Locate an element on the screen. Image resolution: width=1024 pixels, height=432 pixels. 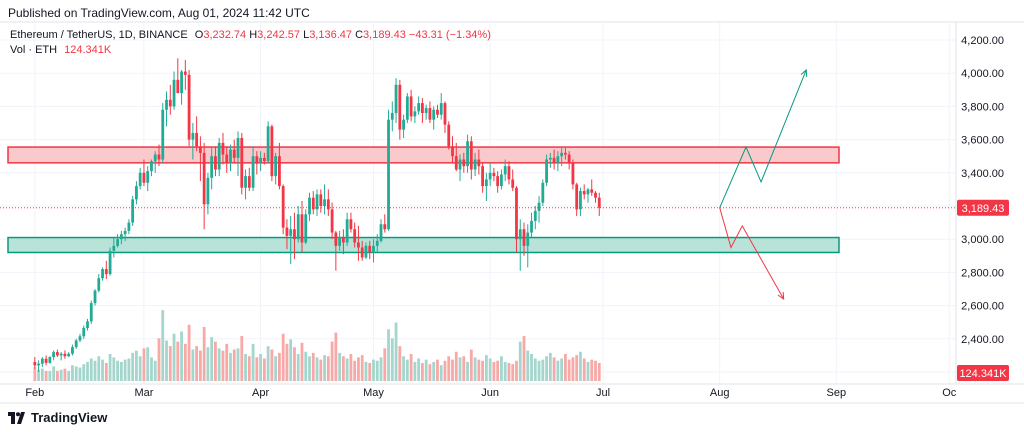
last-price-badge is located at coordinates (983, 207).